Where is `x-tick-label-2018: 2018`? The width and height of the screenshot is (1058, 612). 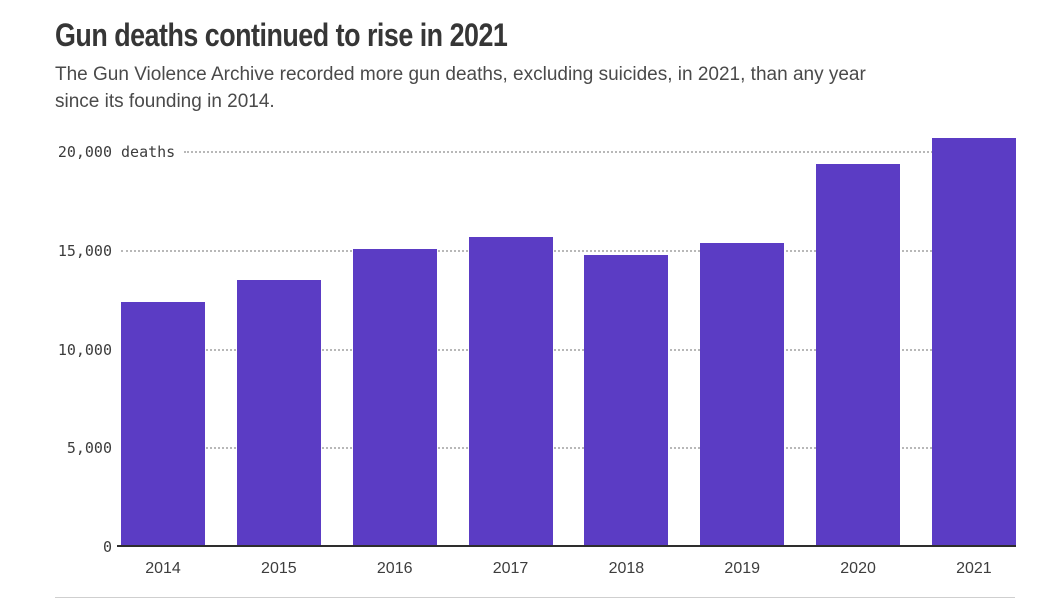 x-tick-label-2018: 2018 is located at coordinates (626, 568).